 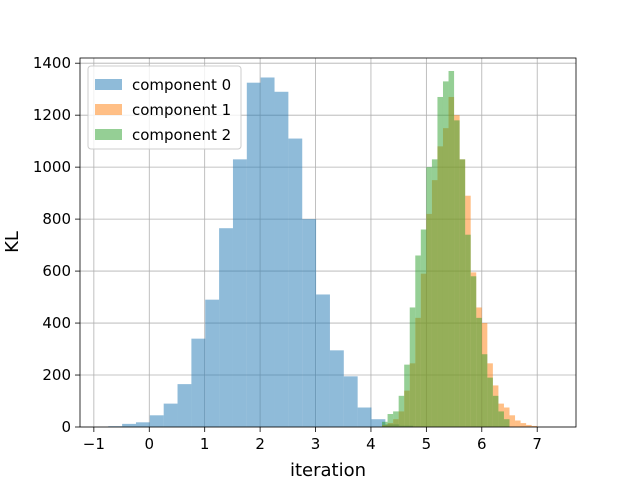 I want to click on x-tick-label: 4, so click(x=371, y=444).